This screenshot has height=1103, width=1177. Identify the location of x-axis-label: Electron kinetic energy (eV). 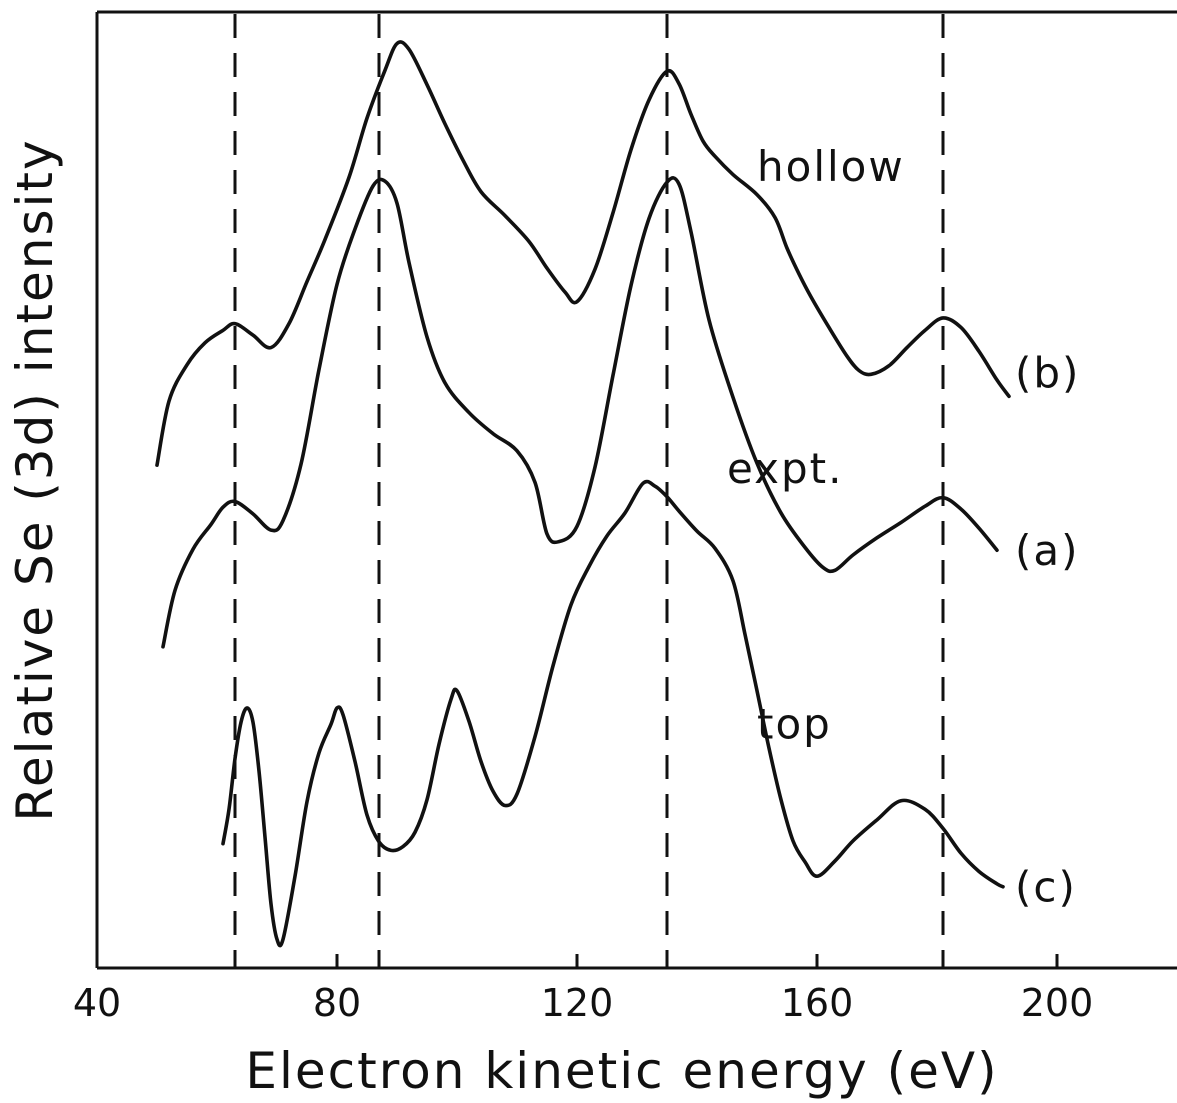
(621, 1071).